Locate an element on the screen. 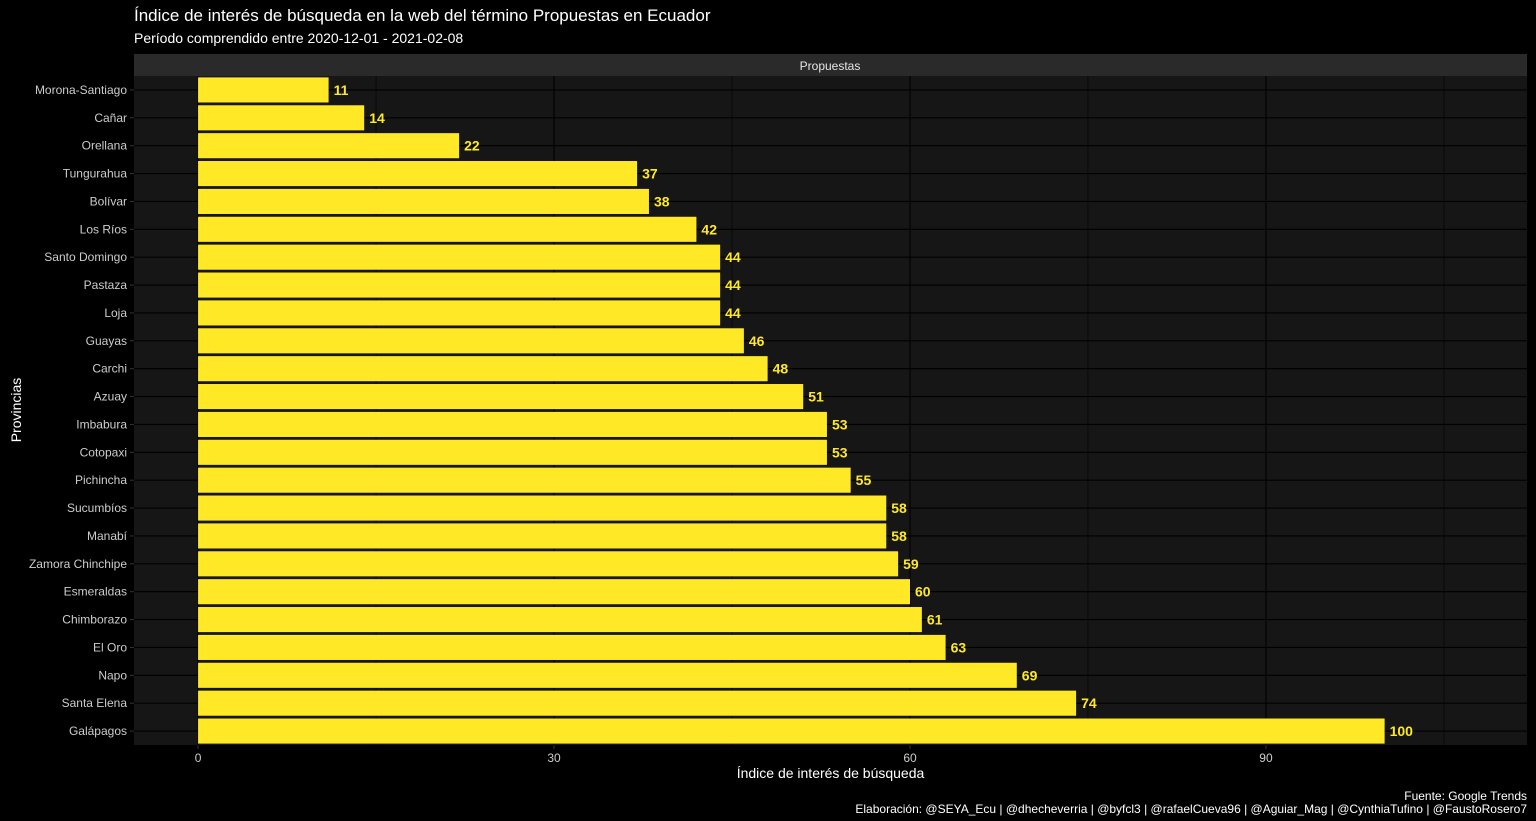  facet-label: Propuestas is located at coordinates (830, 66).